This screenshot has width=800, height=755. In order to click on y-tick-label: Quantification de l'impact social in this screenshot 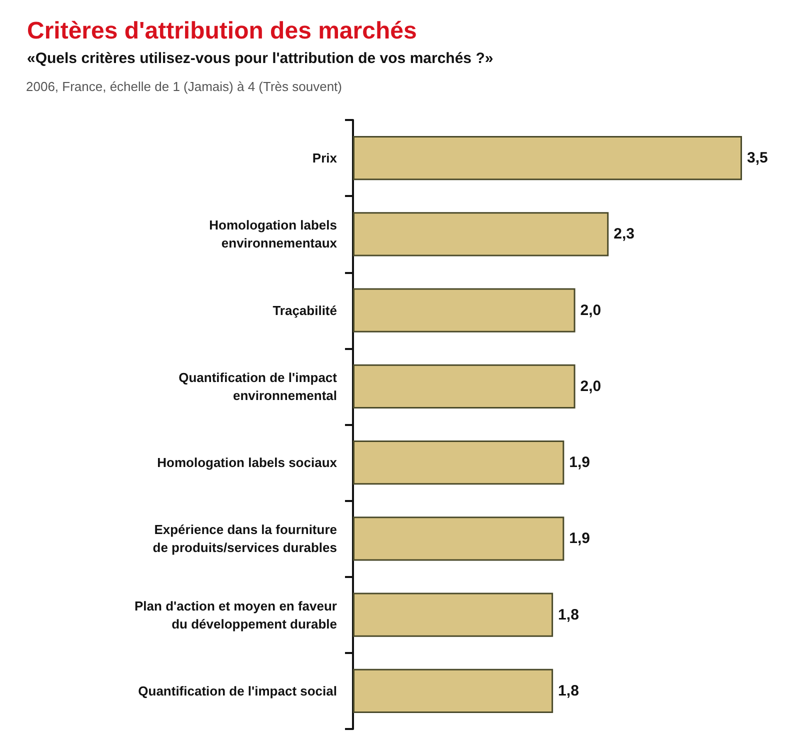, I will do `click(237, 690)`.